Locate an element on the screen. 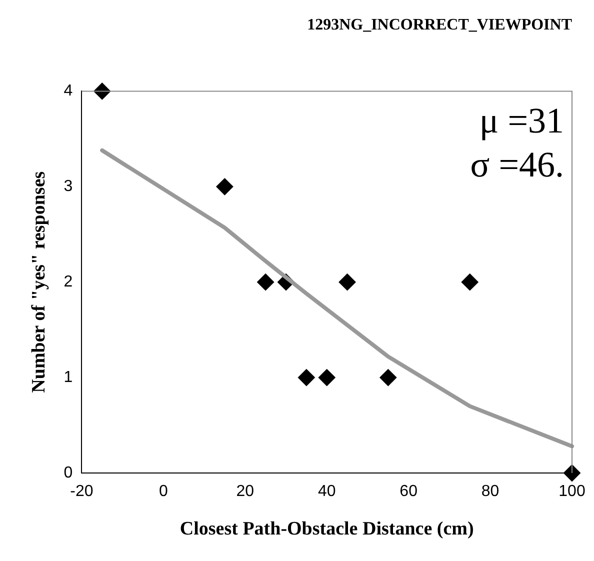 This screenshot has height=561, width=594. chart-title: 1293NG_INCORRECT_VIEWPOINT is located at coordinates (439, 25).